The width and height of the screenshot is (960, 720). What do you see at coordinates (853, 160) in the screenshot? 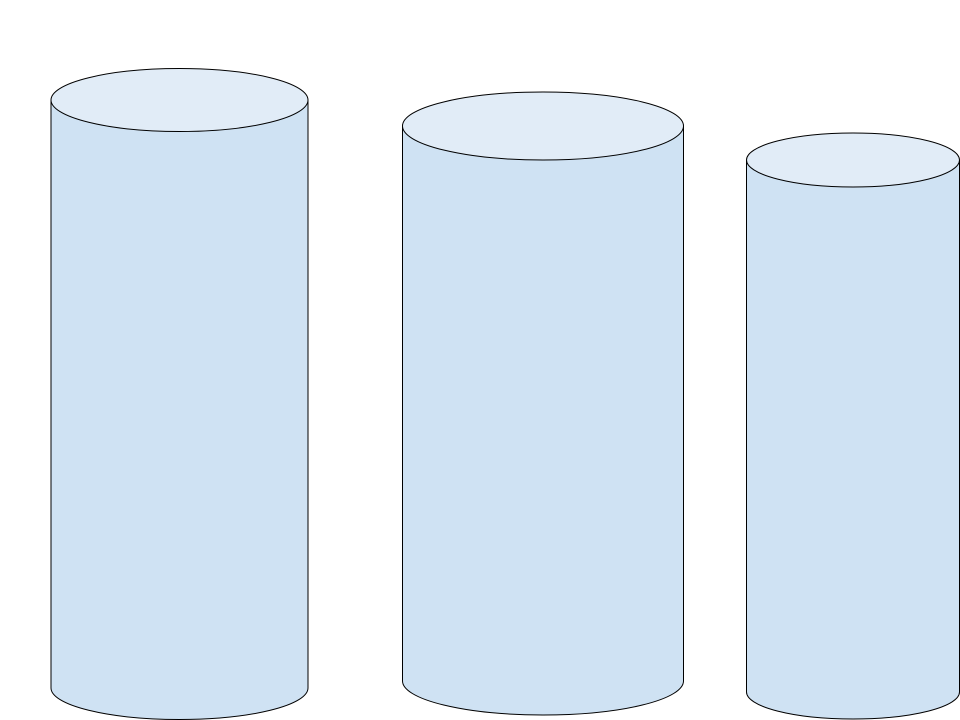
I see `cylinder-3-top` at bounding box center [853, 160].